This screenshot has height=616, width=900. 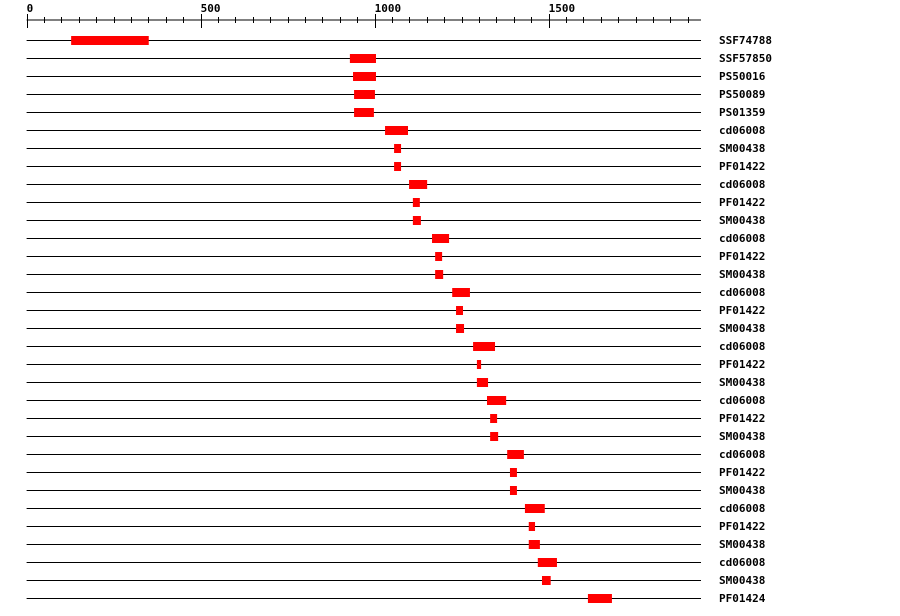 I want to click on domain-row: SSF74788, so click(x=399, y=40).